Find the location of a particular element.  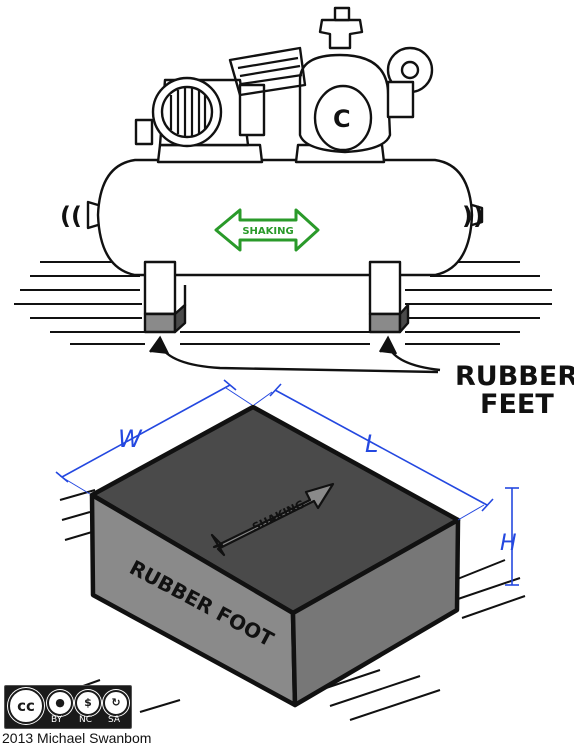

shaking-label-top: SHAKING is located at coordinates (267, 231).